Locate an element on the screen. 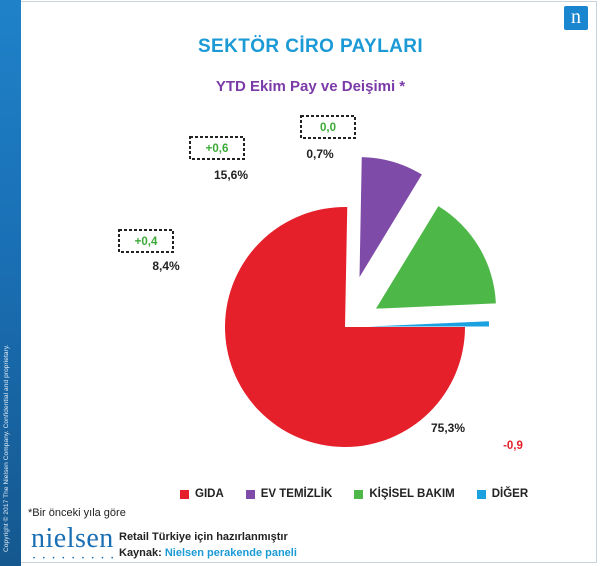 The width and height of the screenshot is (600, 566). footer-source-value: Nielsen perakende paneli is located at coordinates (230, 553).